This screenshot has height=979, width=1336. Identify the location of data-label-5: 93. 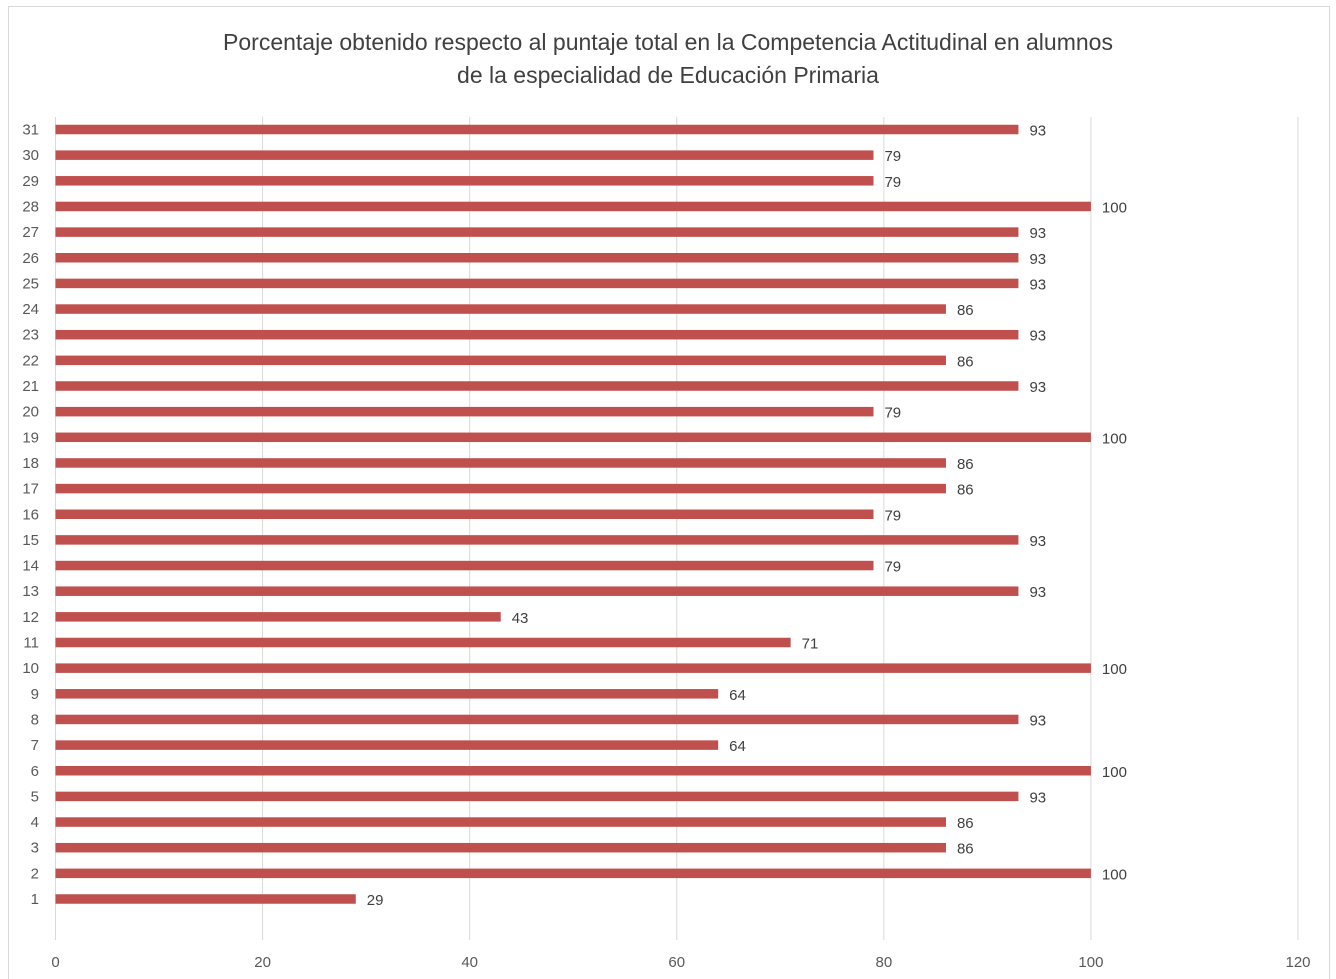
(1037, 797).